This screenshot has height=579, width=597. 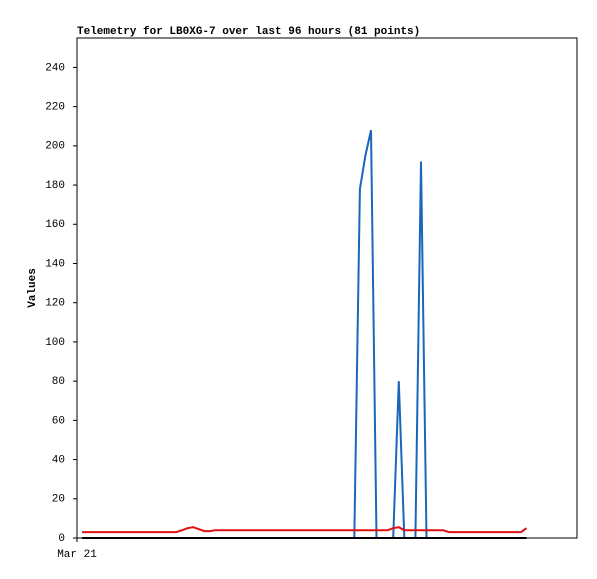 I want to click on y-tick-label: 100, so click(x=55, y=343).